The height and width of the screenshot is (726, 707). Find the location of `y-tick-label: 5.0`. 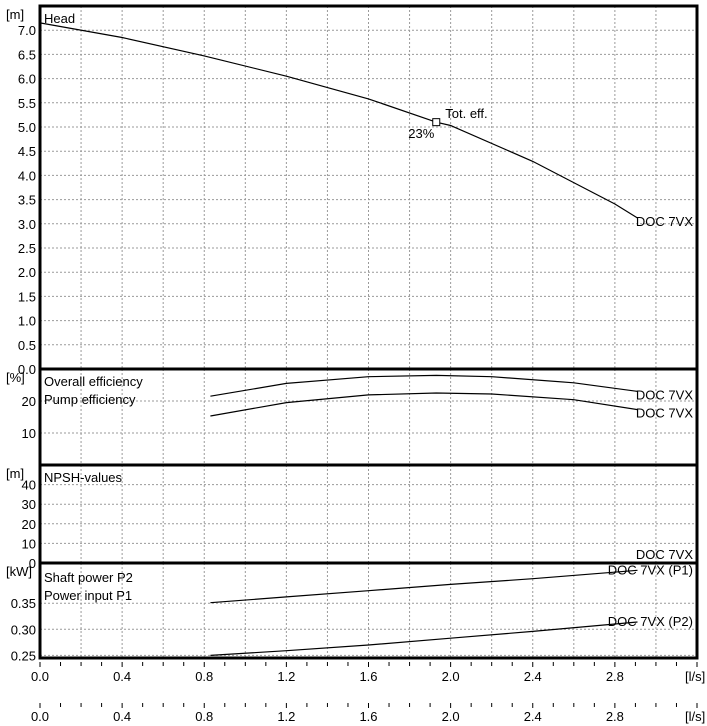

y-tick-label: 5.0 is located at coordinates (27, 127).